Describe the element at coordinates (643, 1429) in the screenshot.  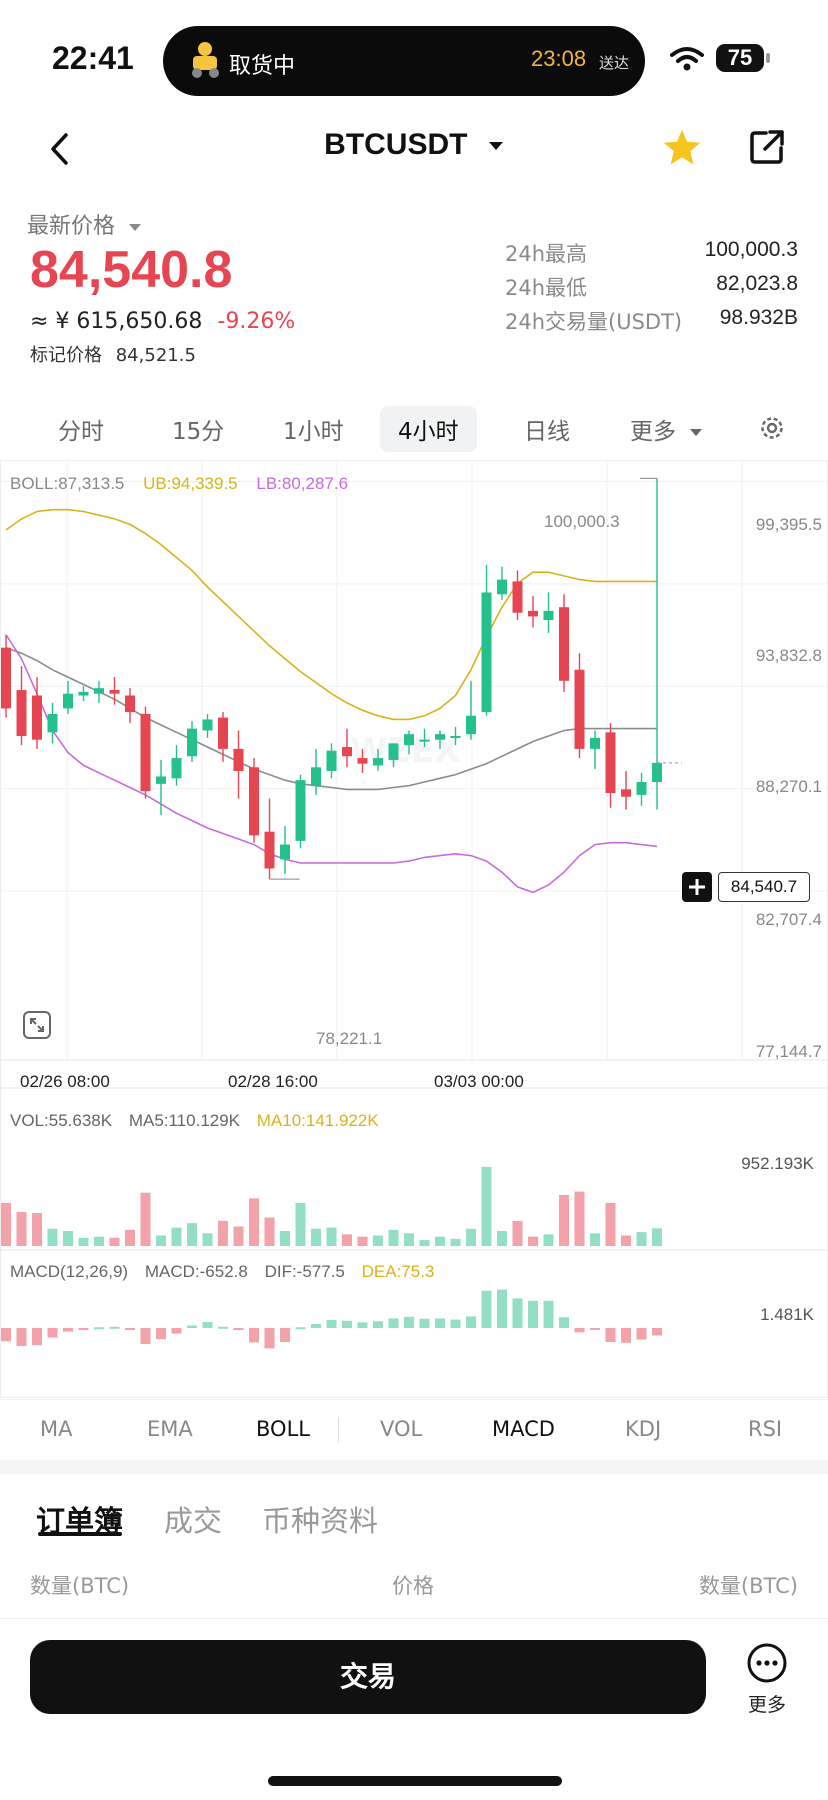
I see `indicator-tab-kdj: KDJ` at that location.